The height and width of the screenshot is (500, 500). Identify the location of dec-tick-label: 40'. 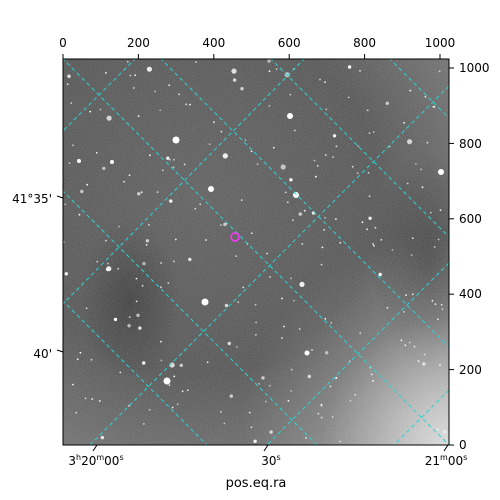
(42, 354).